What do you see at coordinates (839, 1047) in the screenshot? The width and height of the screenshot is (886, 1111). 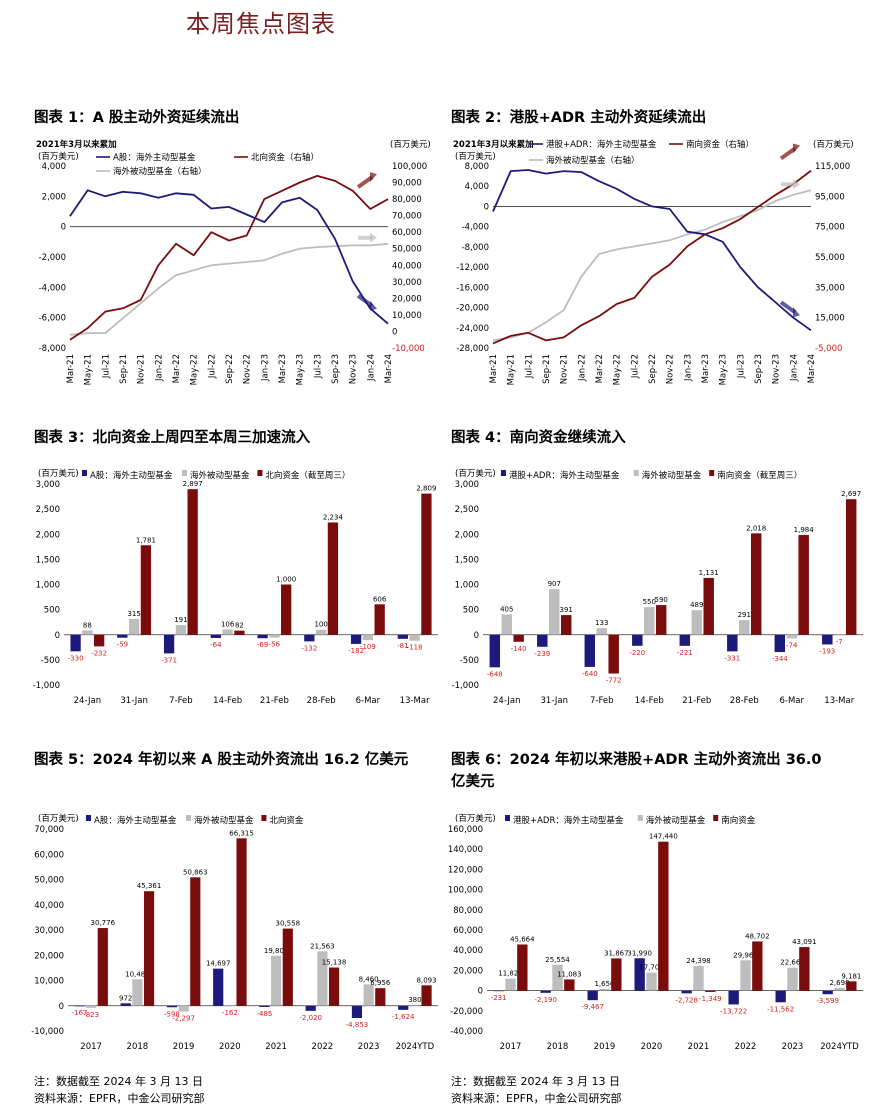 I see `x-tick-label: 2024YTD` at bounding box center [839, 1047].